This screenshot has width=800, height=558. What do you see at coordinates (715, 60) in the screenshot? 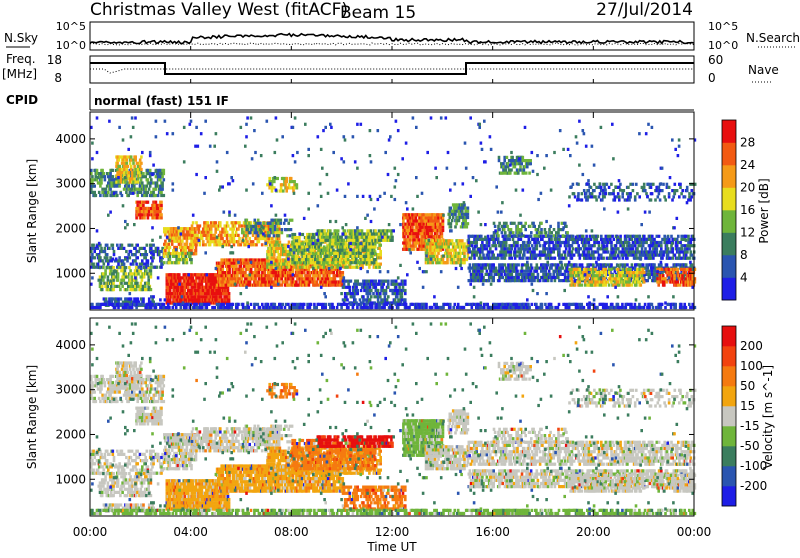
I see `nave-tick-top: 60` at bounding box center [715, 60].